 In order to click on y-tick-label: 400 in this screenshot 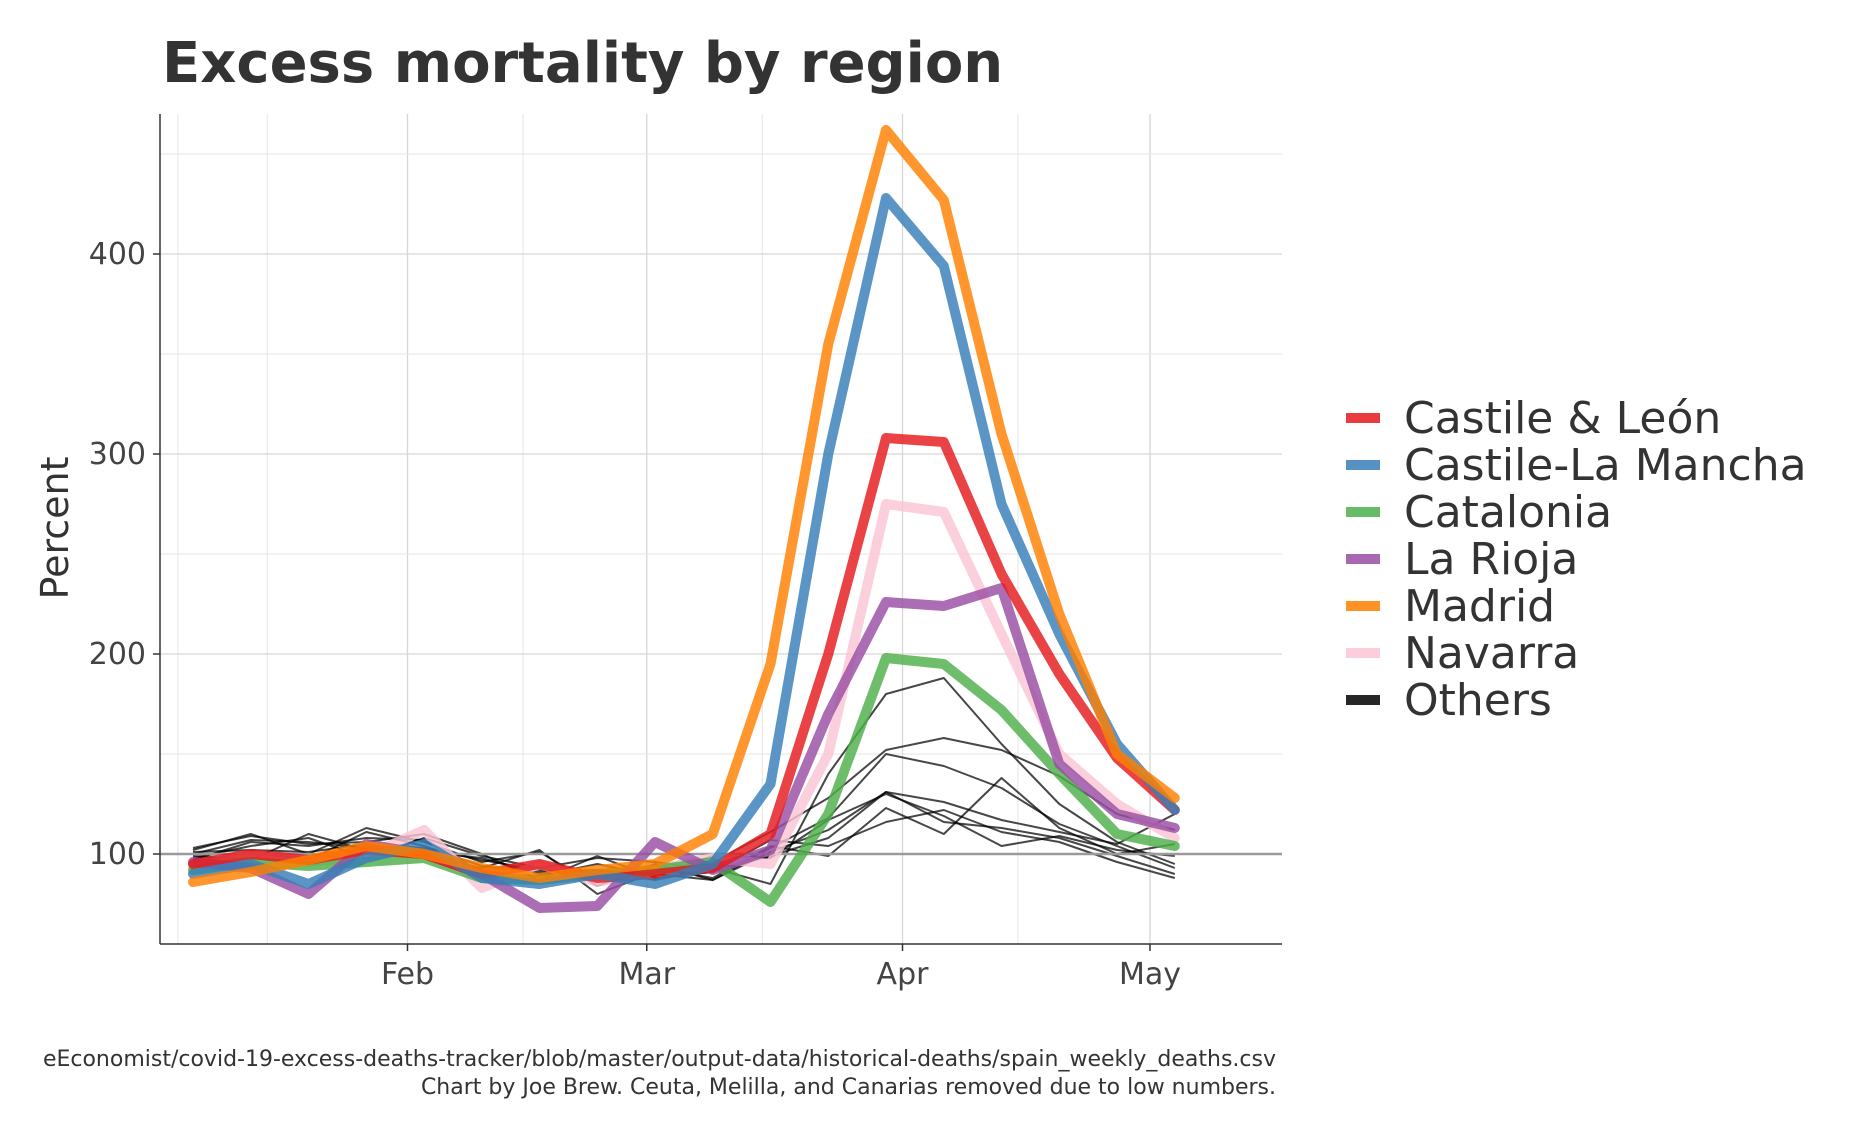, I will do `click(117, 254)`.